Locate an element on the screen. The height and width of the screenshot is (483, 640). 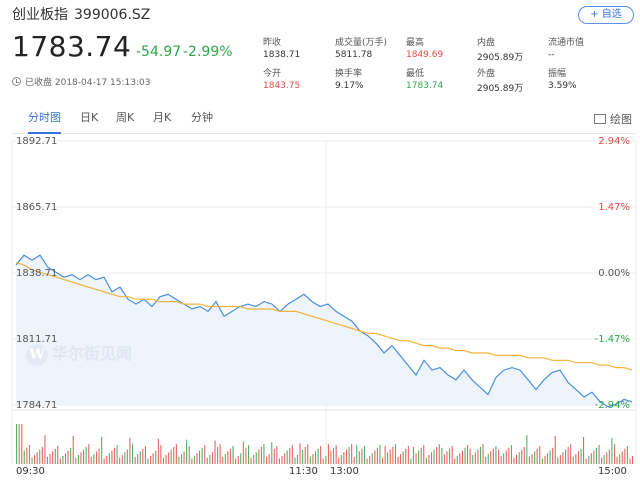
stat-value: 5811.78 is located at coordinates (354, 55).